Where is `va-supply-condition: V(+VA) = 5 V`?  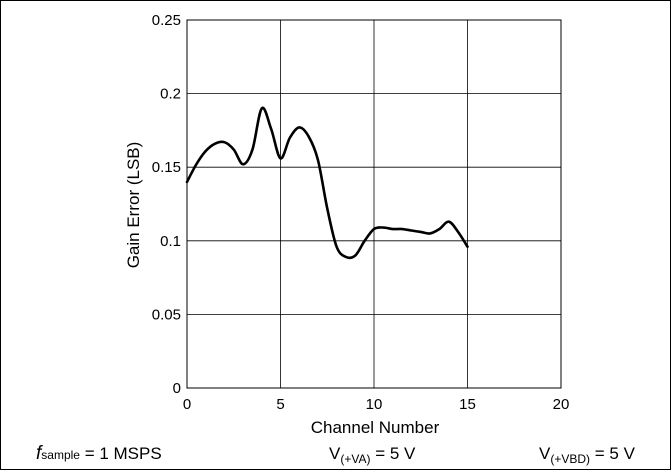 va-supply-condition: V(+VA) = 5 V is located at coordinates (372, 455).